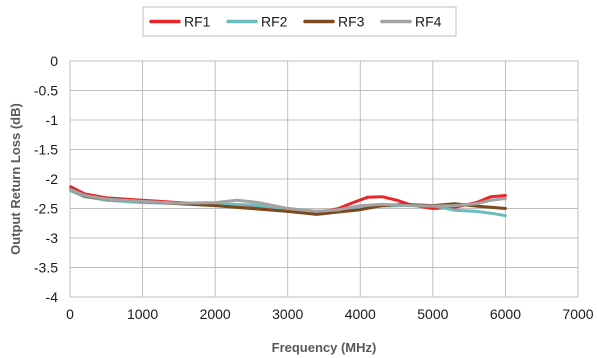  What do you see at coordinates (432, 314) in the screenshot?
I see `x-tick-label: 5000` at bounding box center [432, 314].